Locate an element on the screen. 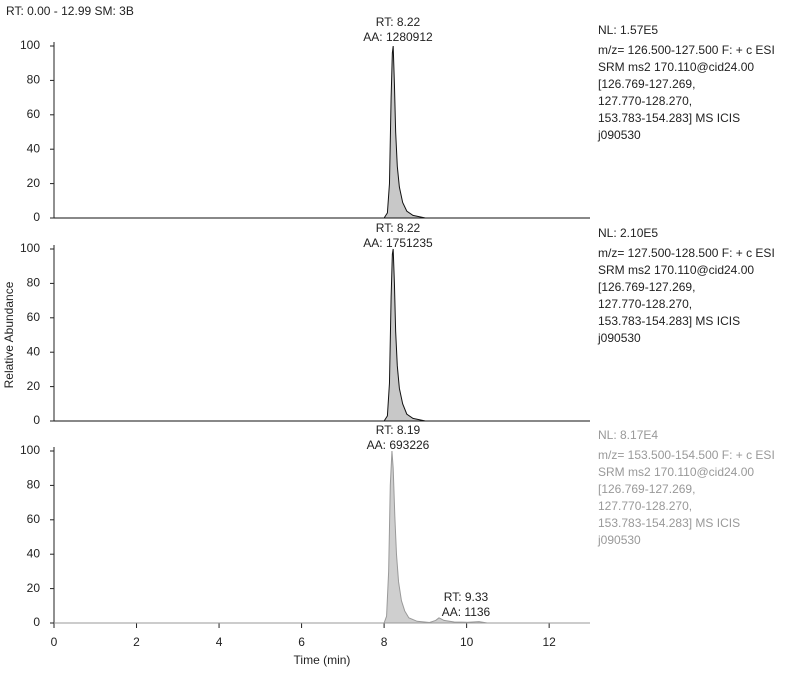  peak-label: RT: 8.19 is located at coordinates (398, 430).